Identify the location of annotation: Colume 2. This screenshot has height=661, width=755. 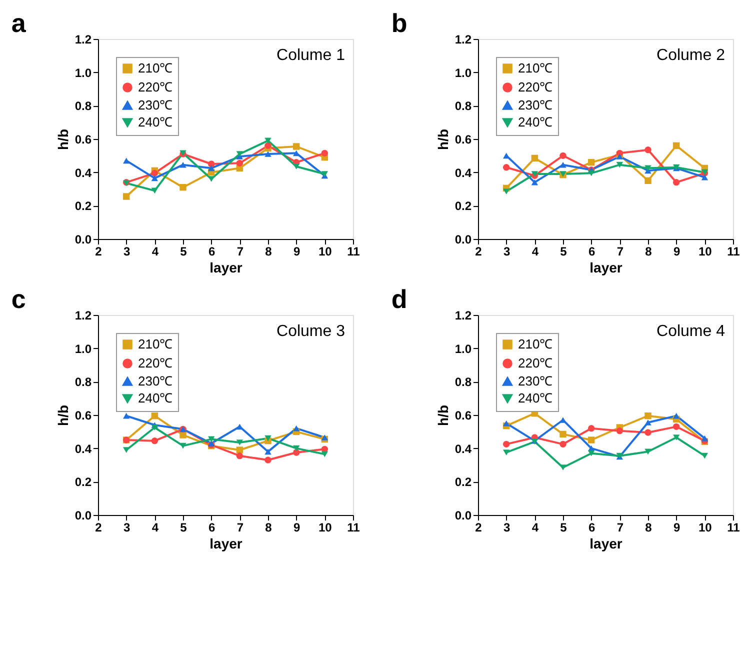
(691, 55).